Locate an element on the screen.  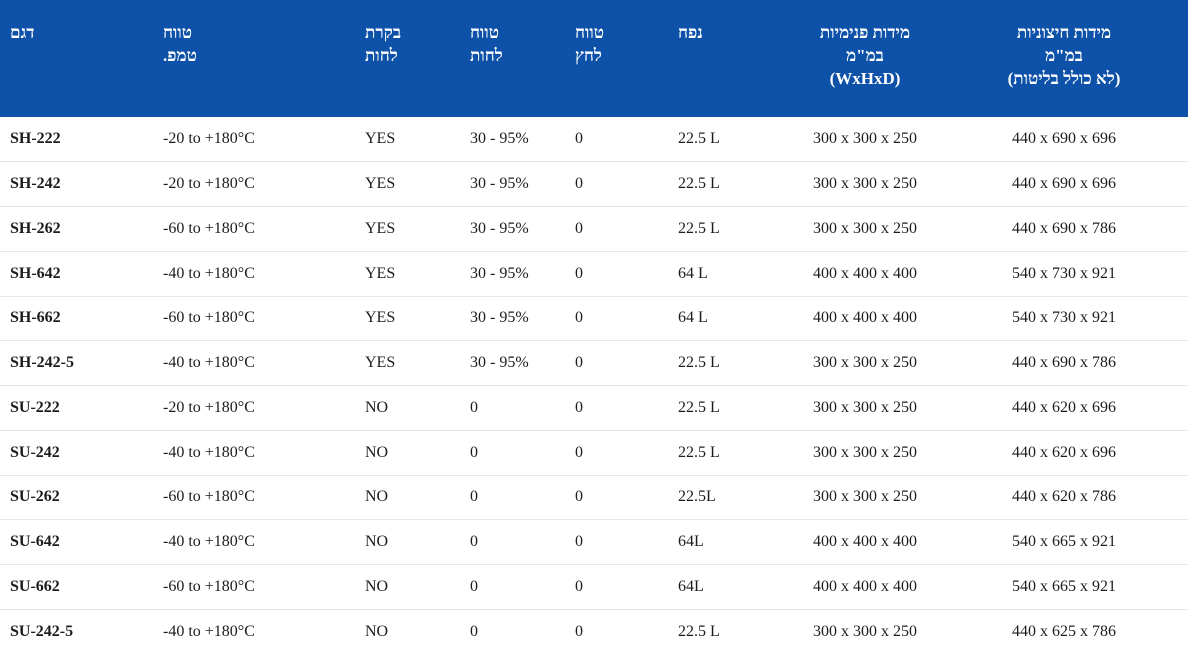
cell-external_dims: 440 x 625 x 786 is located at coordinates (1064, 631).